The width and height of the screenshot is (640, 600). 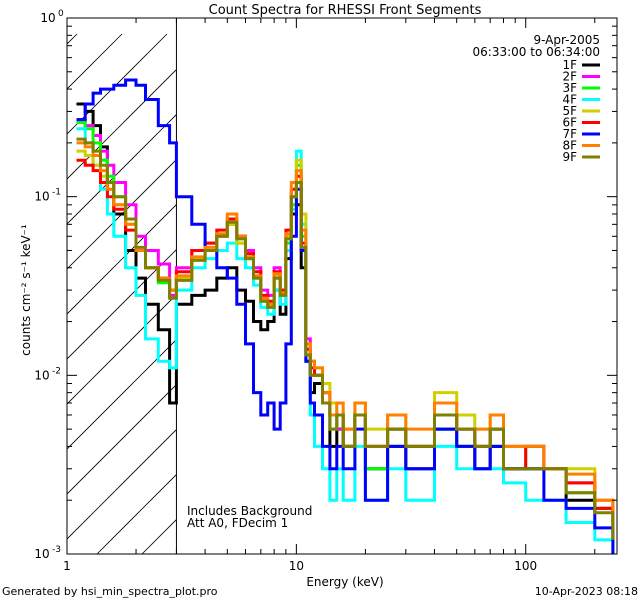 I want to click on legend-label-9f: 9F, so click(x=569, y=157).